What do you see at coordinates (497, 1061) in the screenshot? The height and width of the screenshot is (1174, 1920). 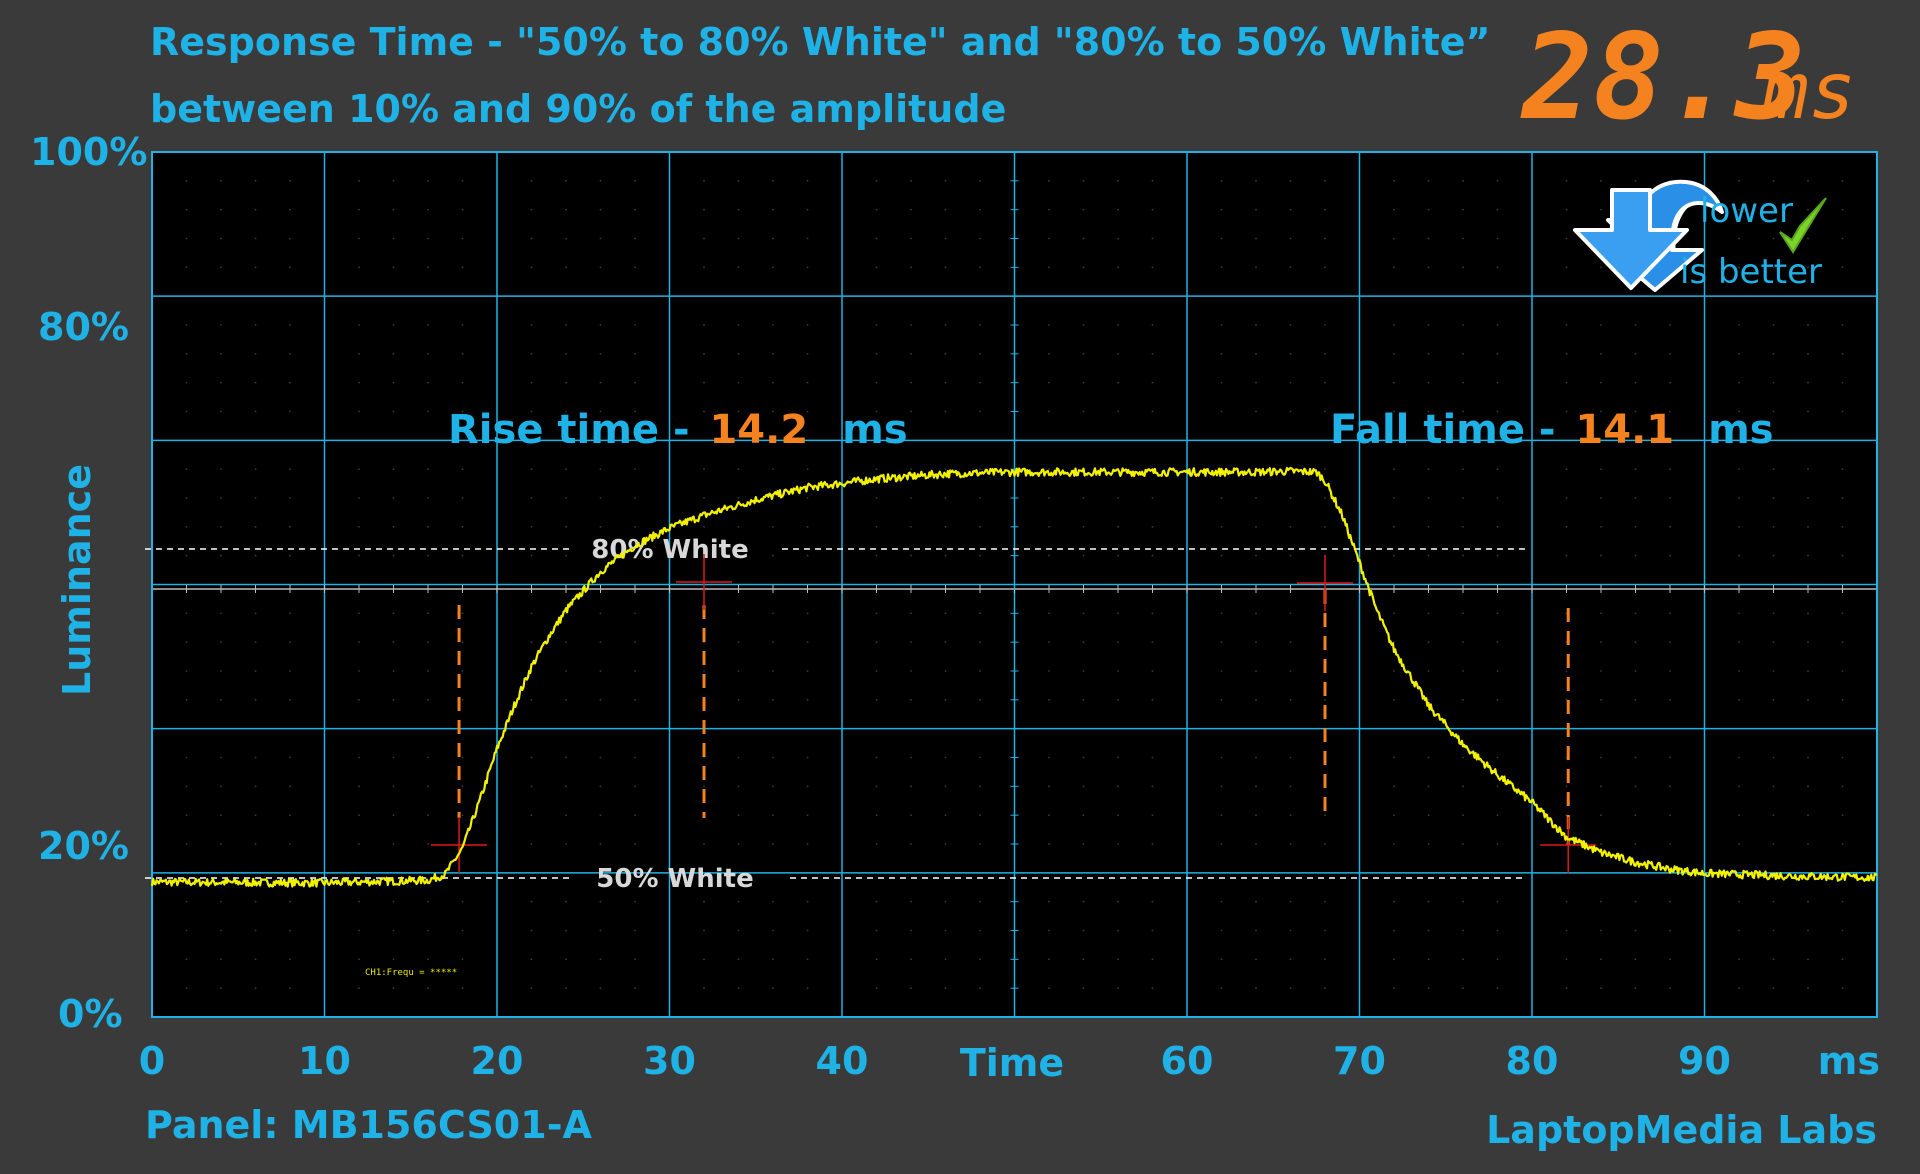 I see `x-tick-label: 20` at bounding box center [497, 1061].